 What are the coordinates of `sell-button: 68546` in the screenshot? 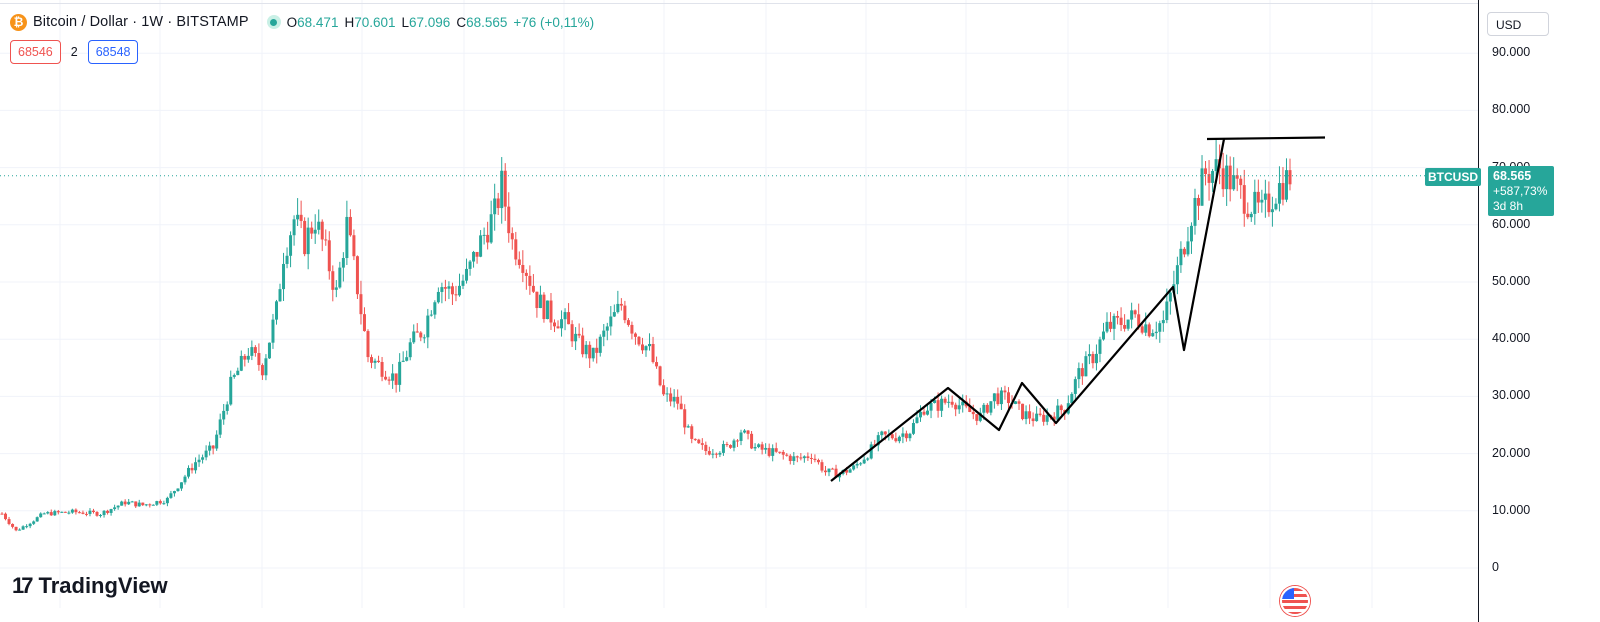 It's located at (35, 52).